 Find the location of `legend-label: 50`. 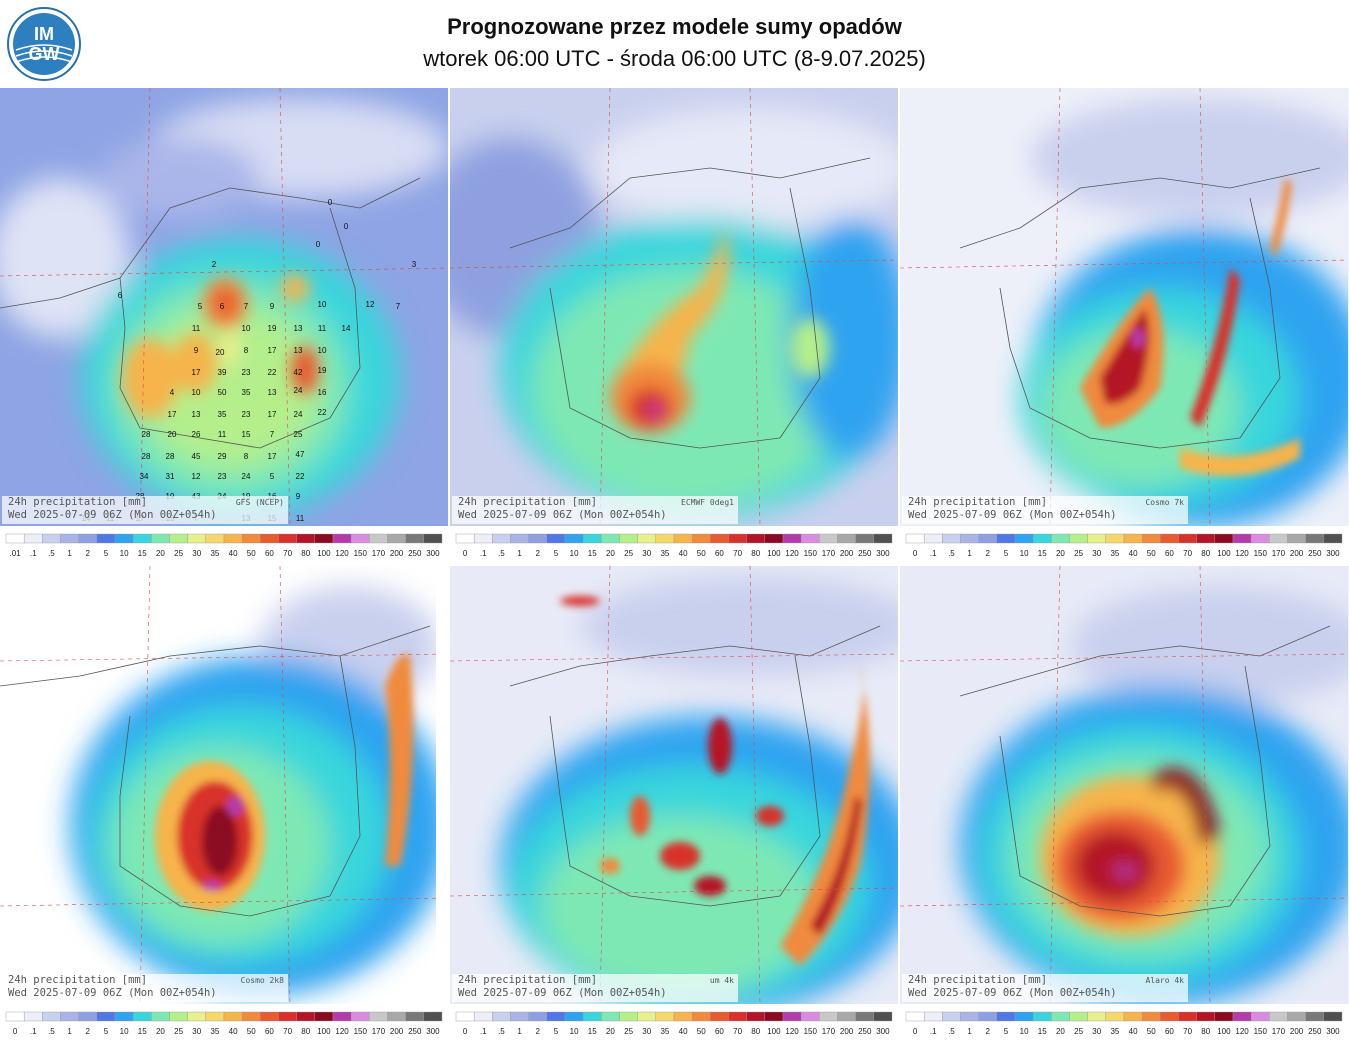

legend-label: 50 is located at coordinates (251, 553).